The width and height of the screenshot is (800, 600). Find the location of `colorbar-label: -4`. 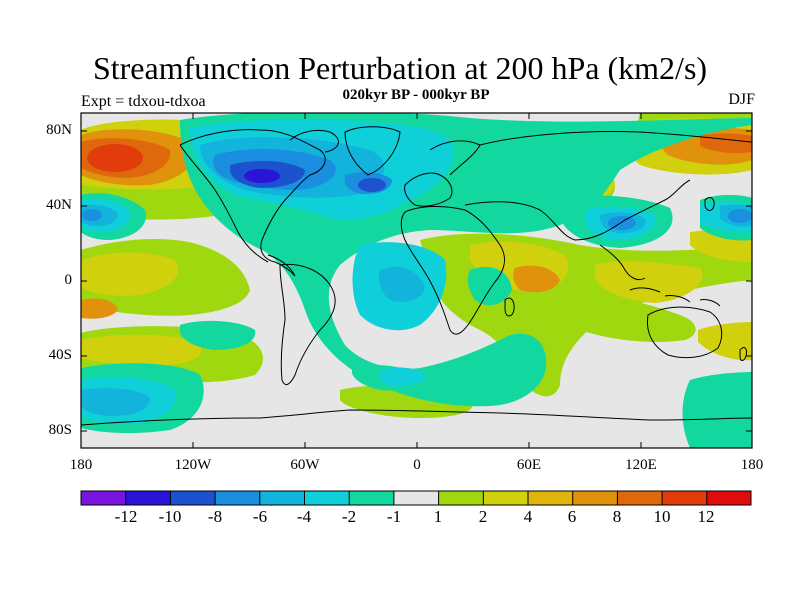

colorbar-label: -4 is located at coordinates (304, 516).